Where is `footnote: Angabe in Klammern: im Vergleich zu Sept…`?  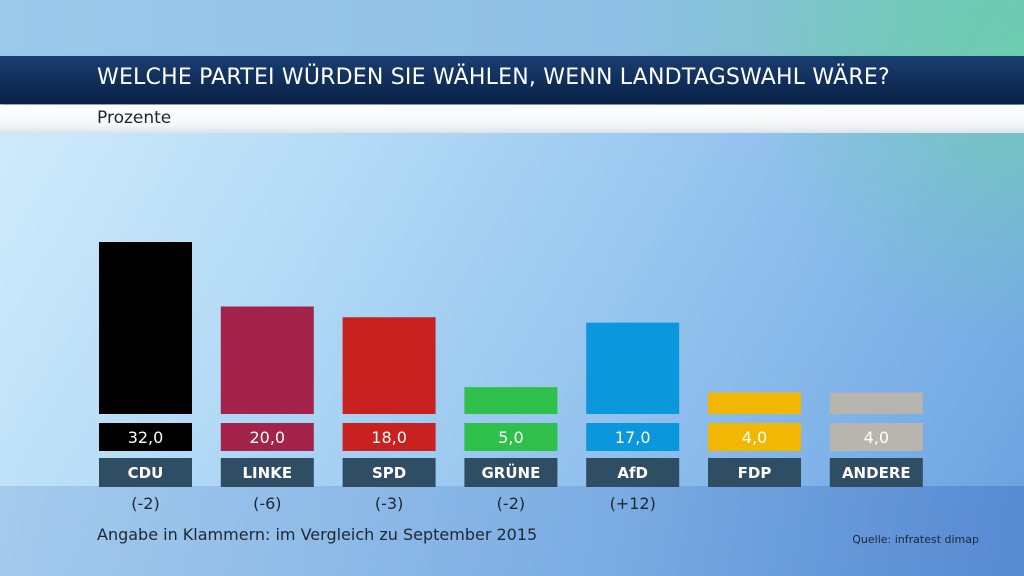
footnote: Angabe in Klammern: im Vergleich zu Sept… is located at coordinates (317, 534).